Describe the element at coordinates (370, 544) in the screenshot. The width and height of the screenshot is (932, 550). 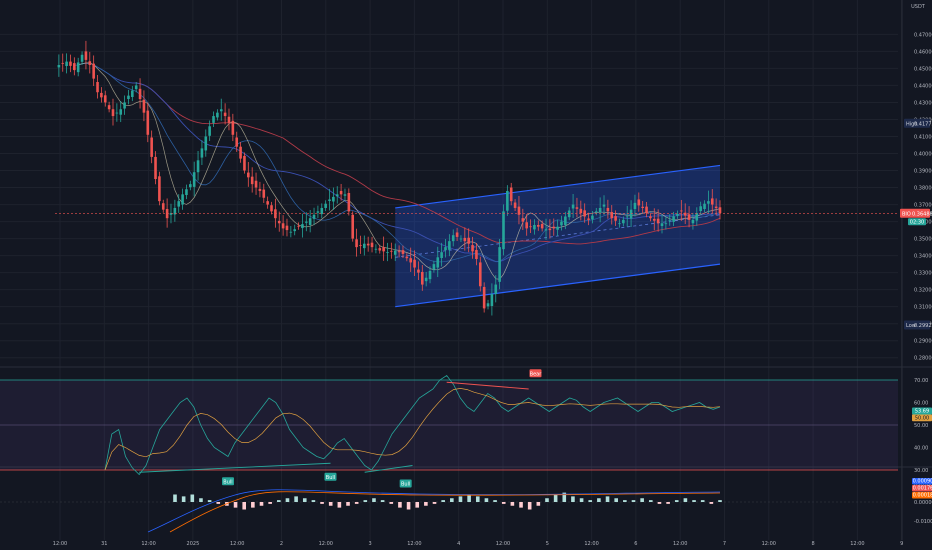
I see `time-tick-label: 3` at that location.